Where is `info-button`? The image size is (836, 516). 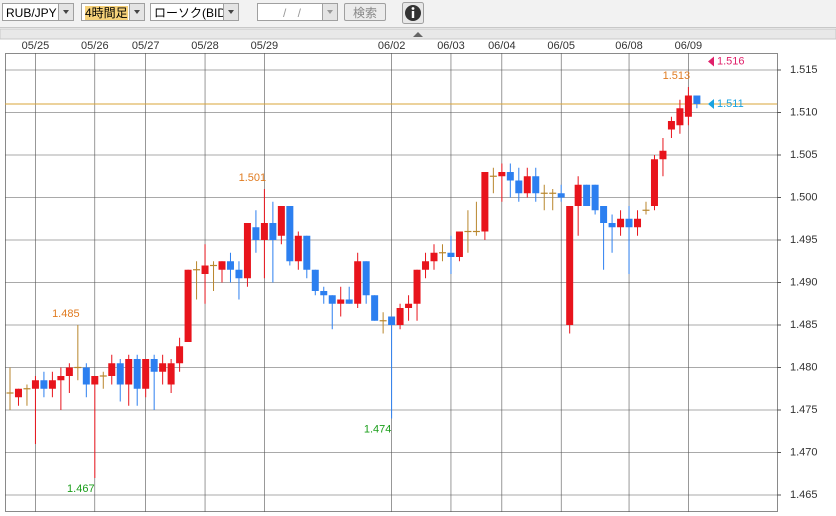 info-button is located at coordinates (413, 13).